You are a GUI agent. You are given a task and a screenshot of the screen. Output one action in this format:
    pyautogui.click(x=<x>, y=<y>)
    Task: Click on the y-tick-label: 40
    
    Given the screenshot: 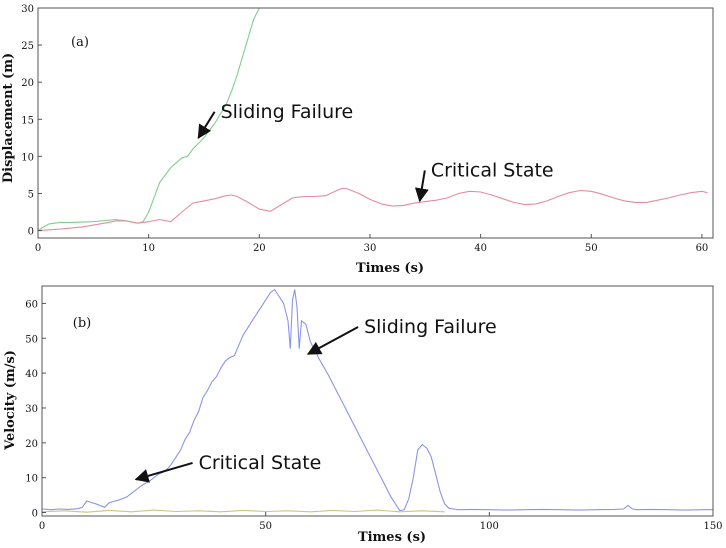 What is the action you would take?
    pyautogui.click(x=31, y=374)
    